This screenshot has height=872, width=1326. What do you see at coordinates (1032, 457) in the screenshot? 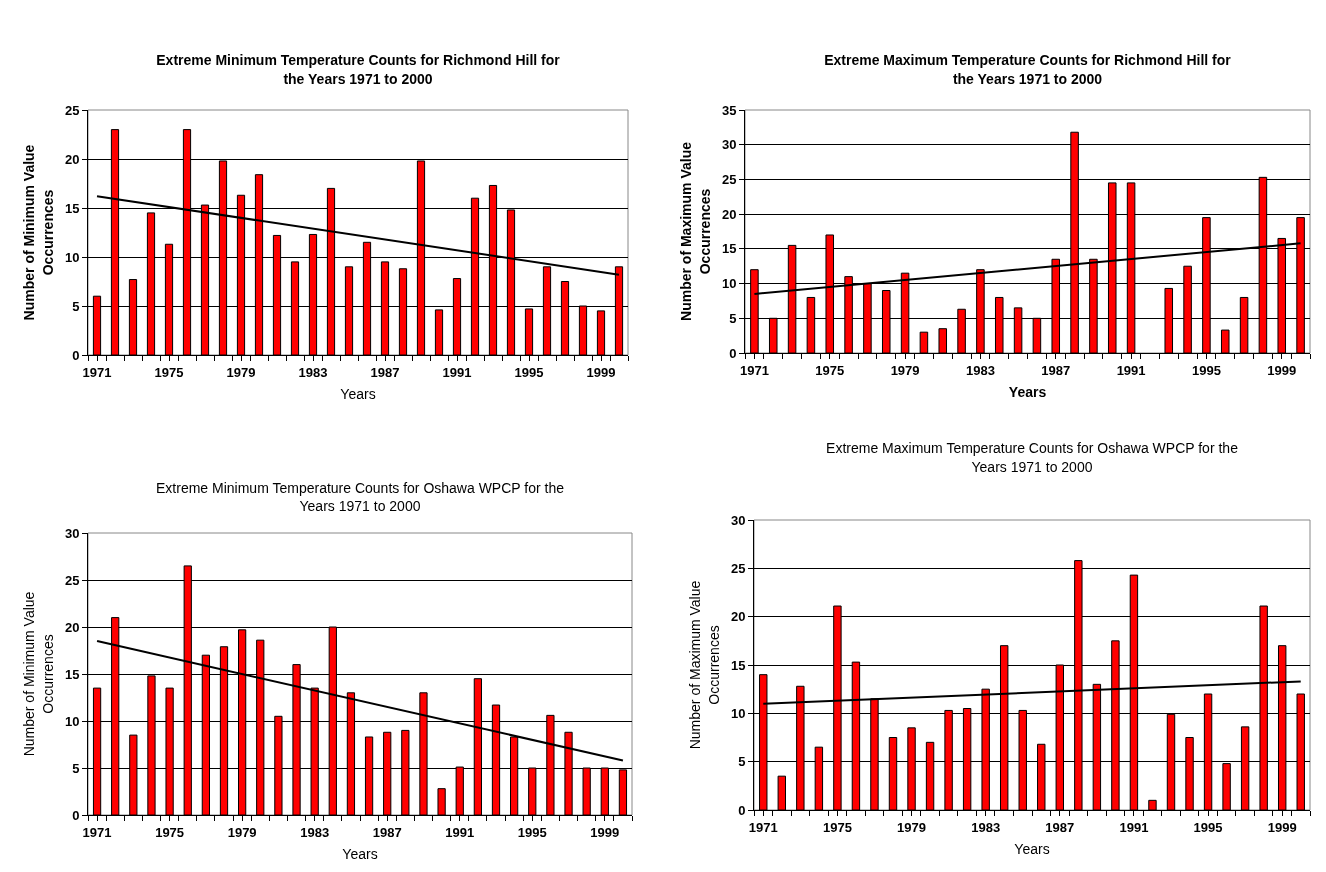
I see `chart-title: Extreme Maximum Temperature Counts for Oshawa WPCP for the Years 1971 to 2000` at bounding box center [1032, 457].